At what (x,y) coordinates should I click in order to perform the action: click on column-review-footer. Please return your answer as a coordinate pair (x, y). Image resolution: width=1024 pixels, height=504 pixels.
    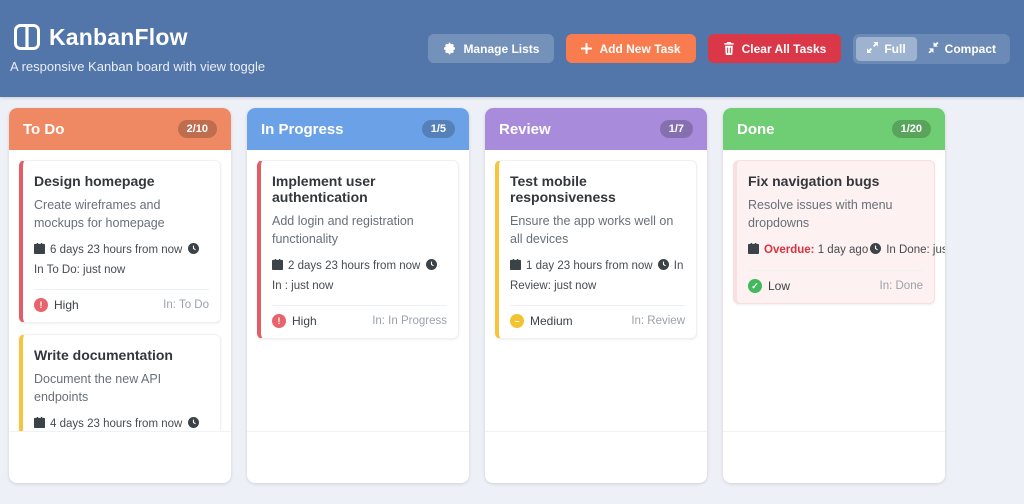
    Looking at the image, I should click on (596, 457).